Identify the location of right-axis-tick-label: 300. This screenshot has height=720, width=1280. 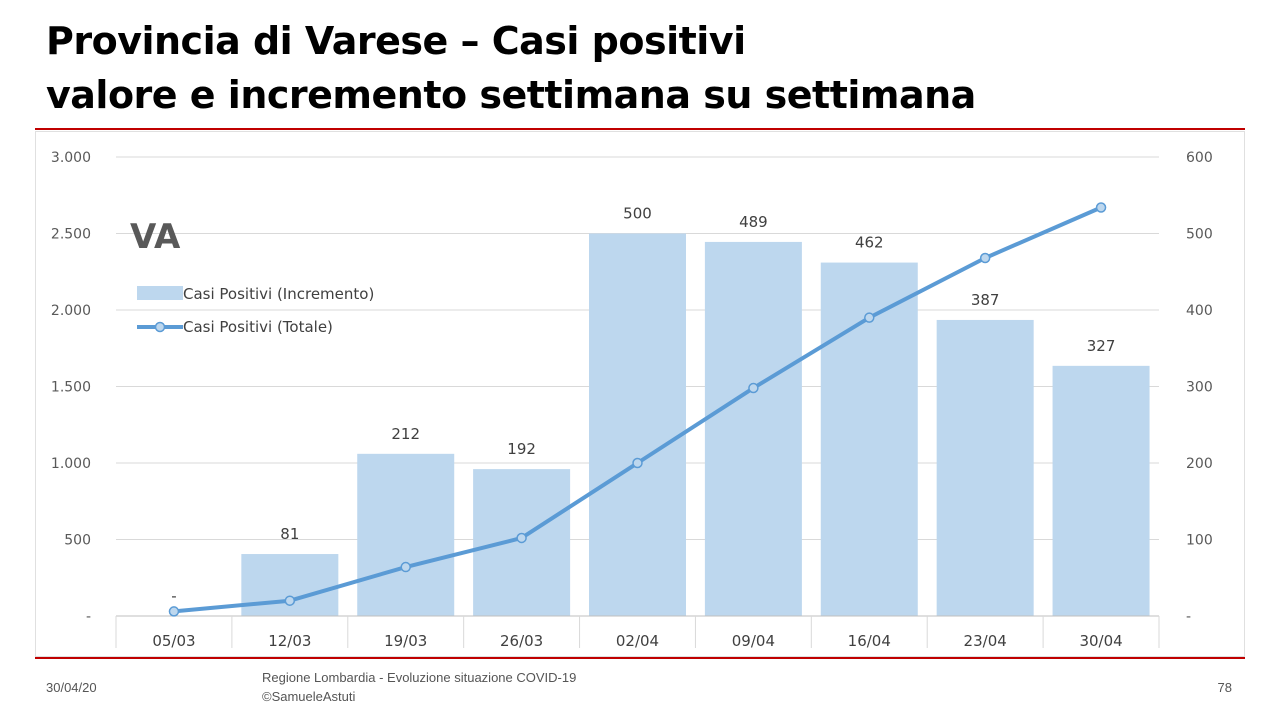
(1199, 388).